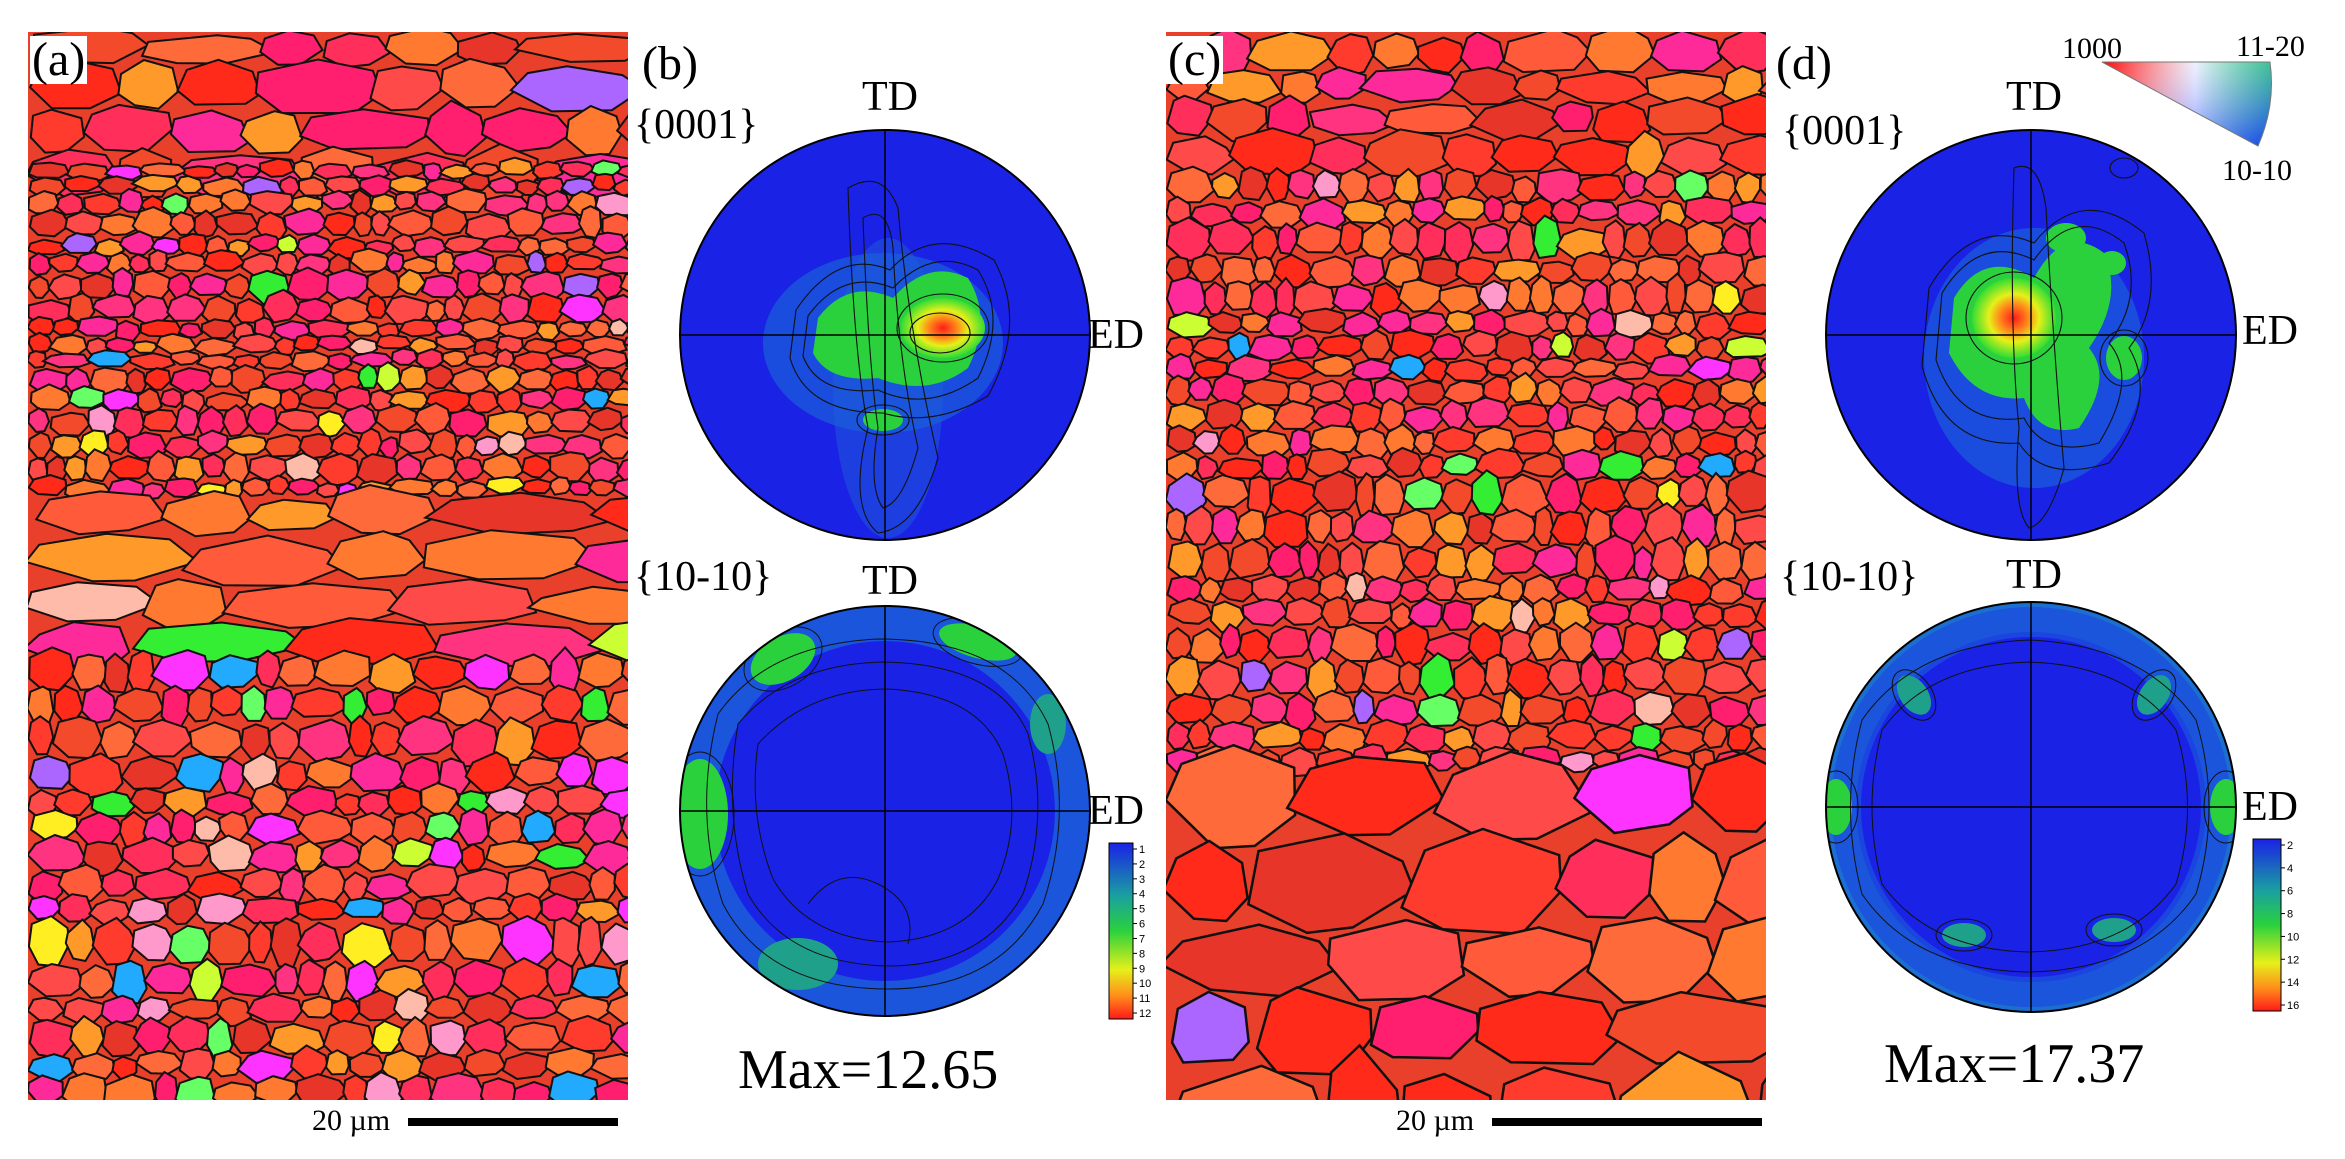  Describe the element at coordinates (670, 63) in the screenshot. I see `panel-label-b: (b)` at that location.